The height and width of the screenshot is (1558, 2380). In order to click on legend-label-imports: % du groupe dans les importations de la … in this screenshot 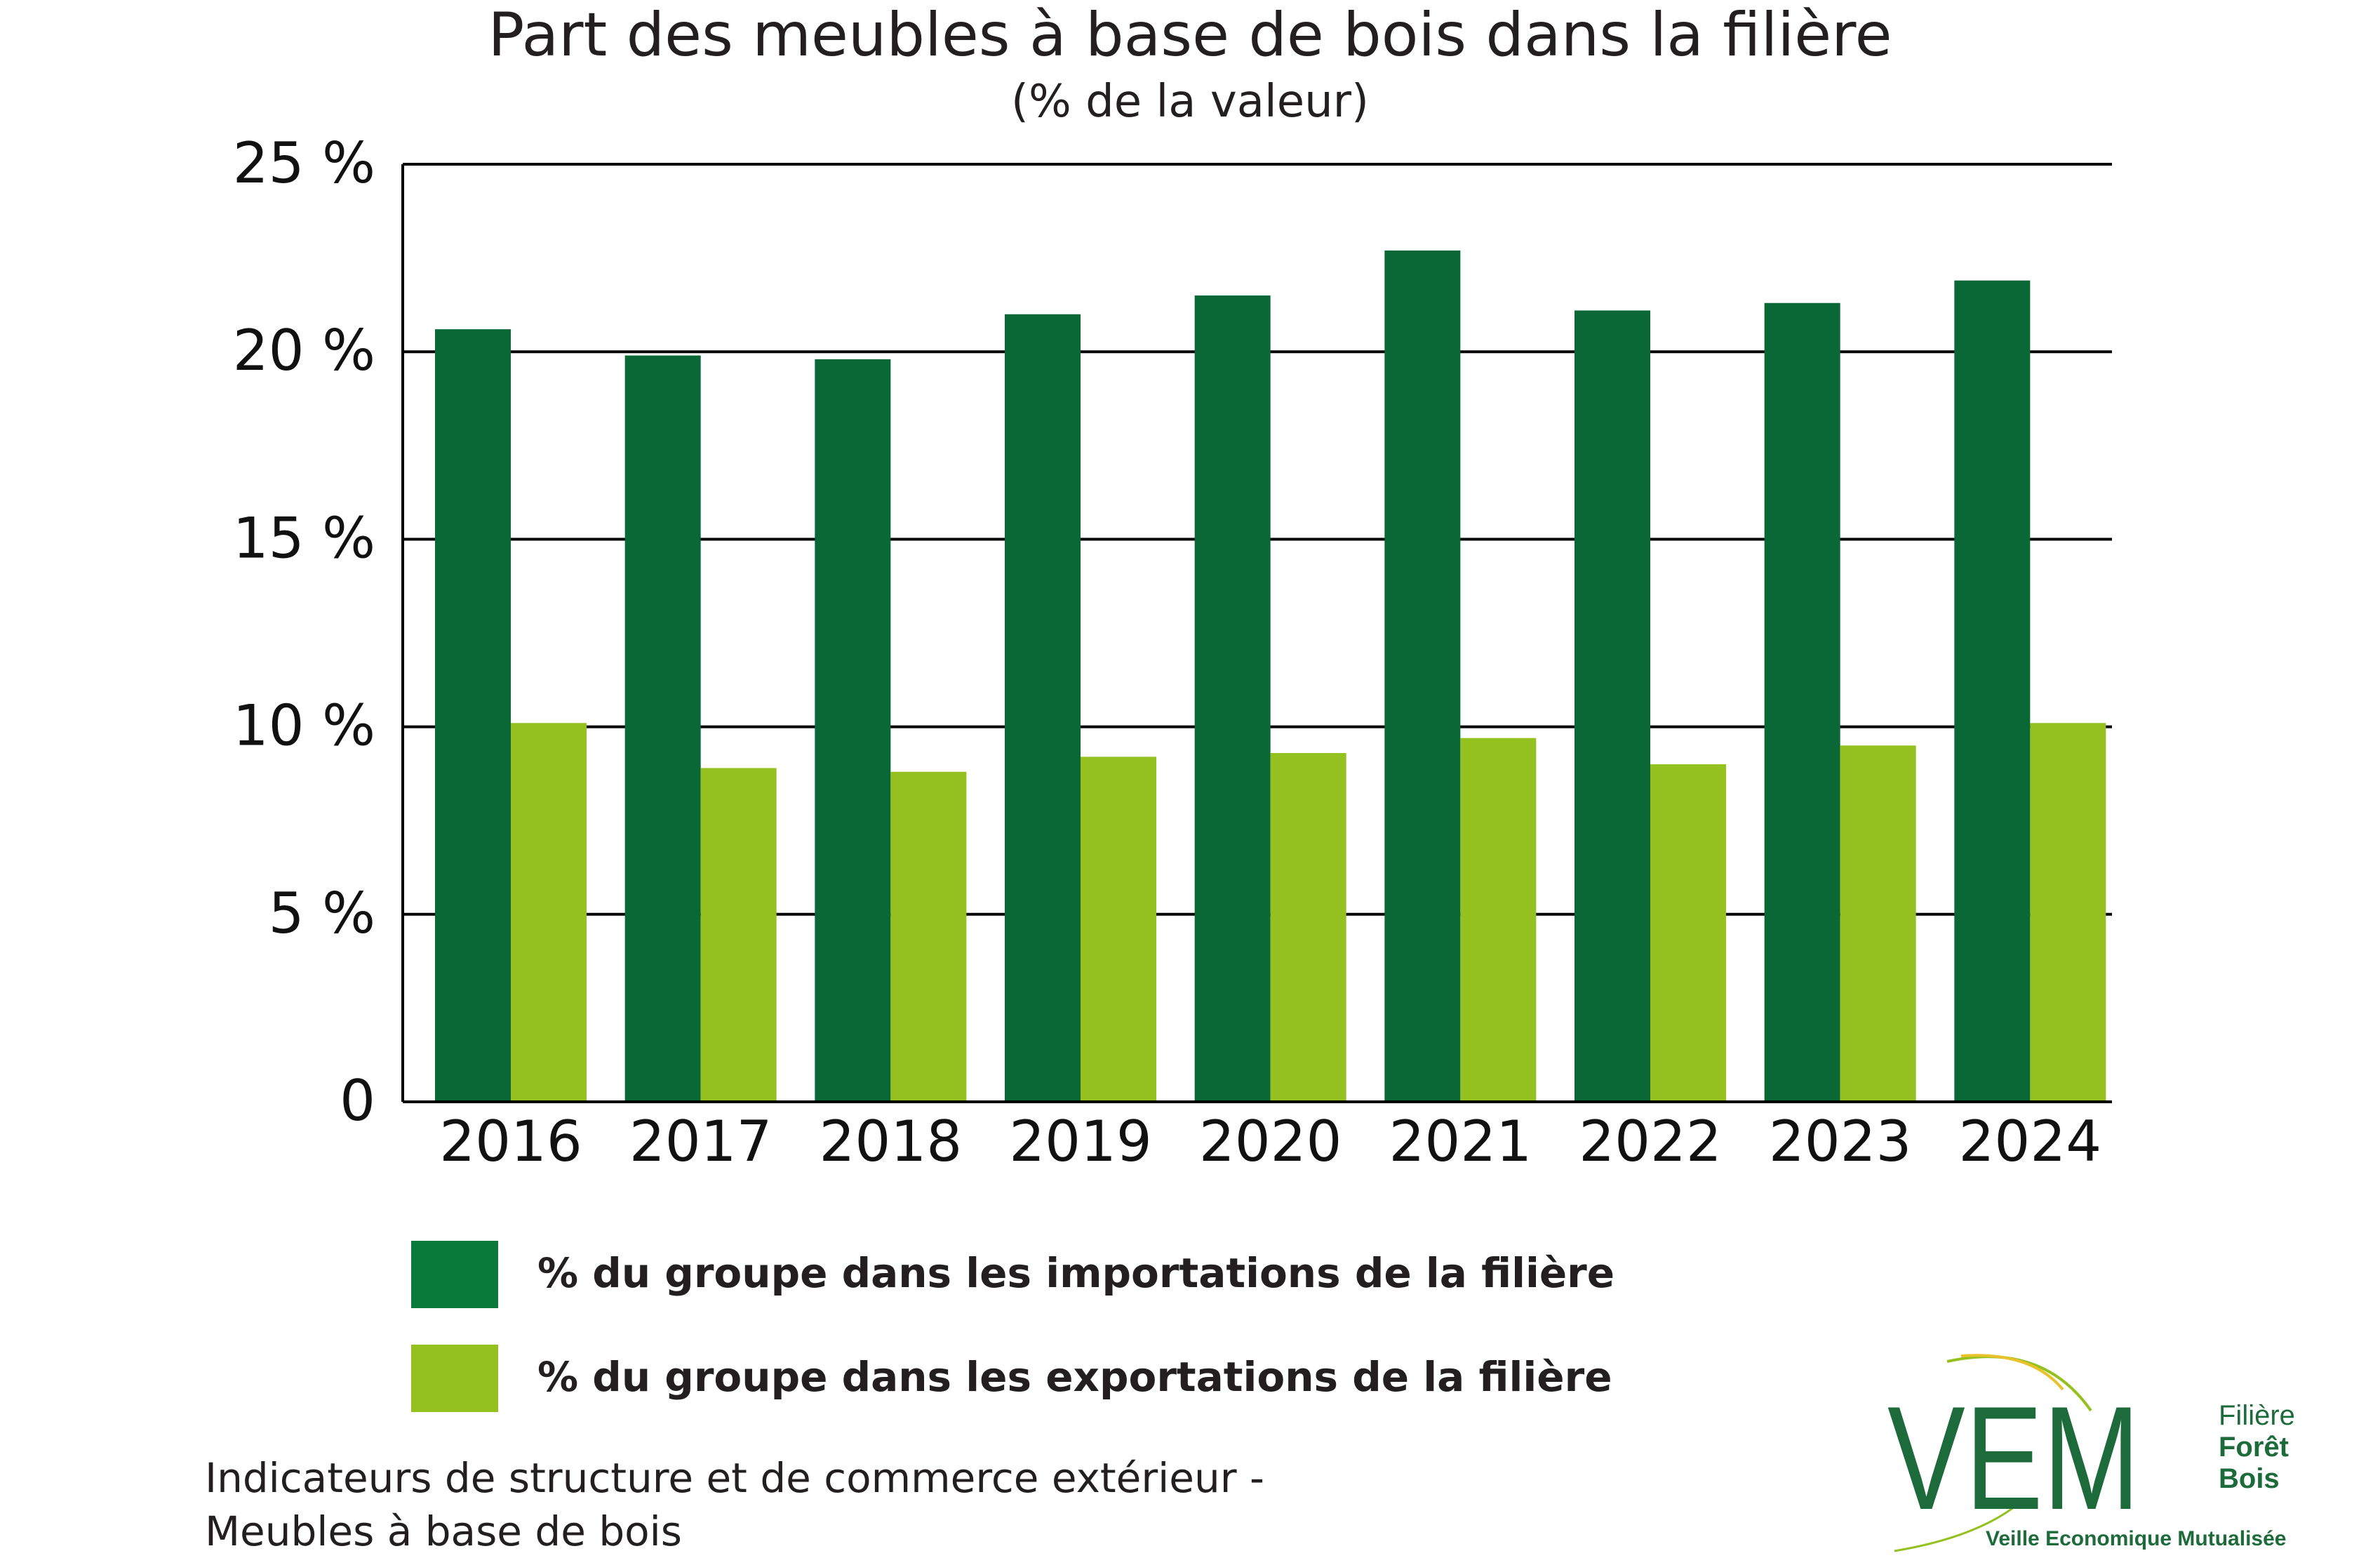, I will do `click(1076, 1273)`.